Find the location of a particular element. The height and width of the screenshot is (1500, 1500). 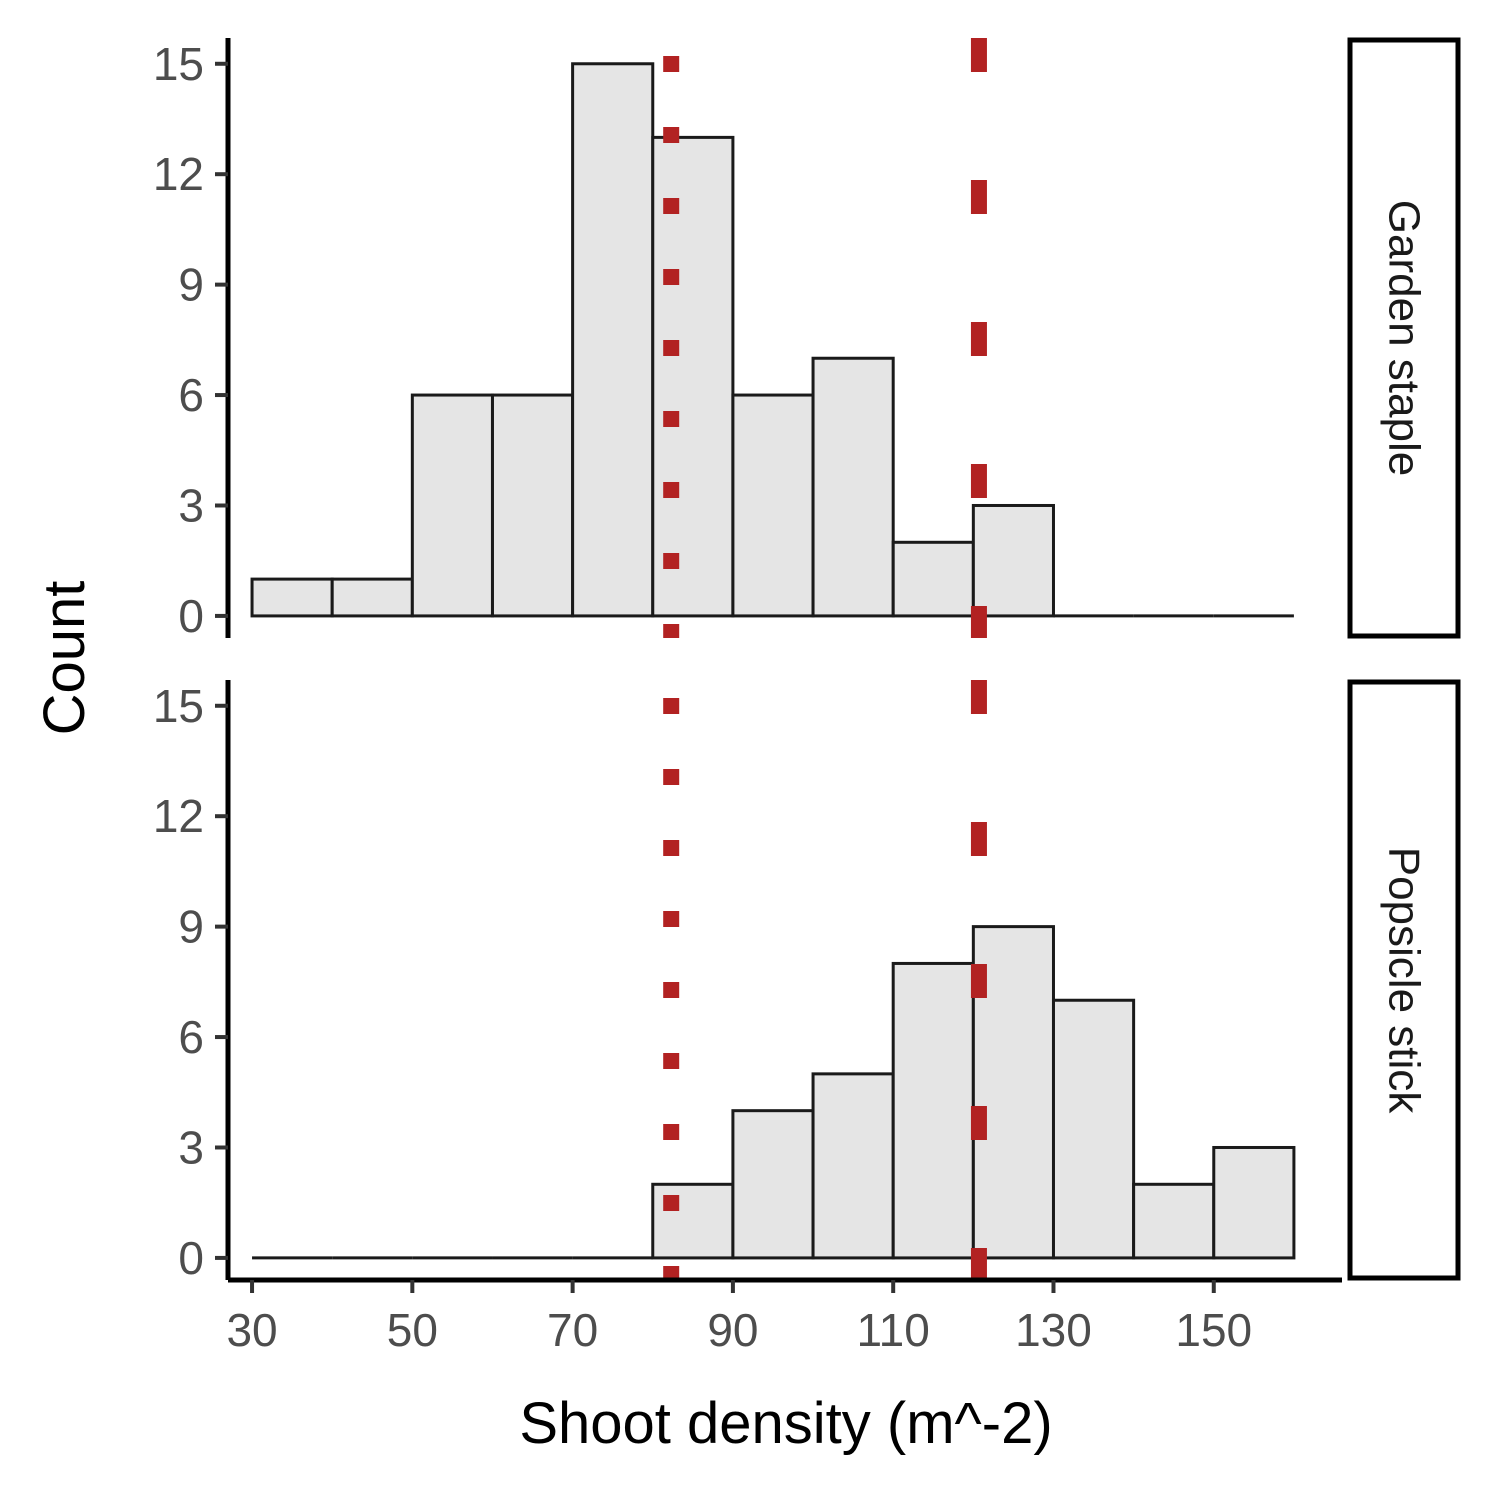

x-tick-label: 30 is located at coordinates (251, 1330).